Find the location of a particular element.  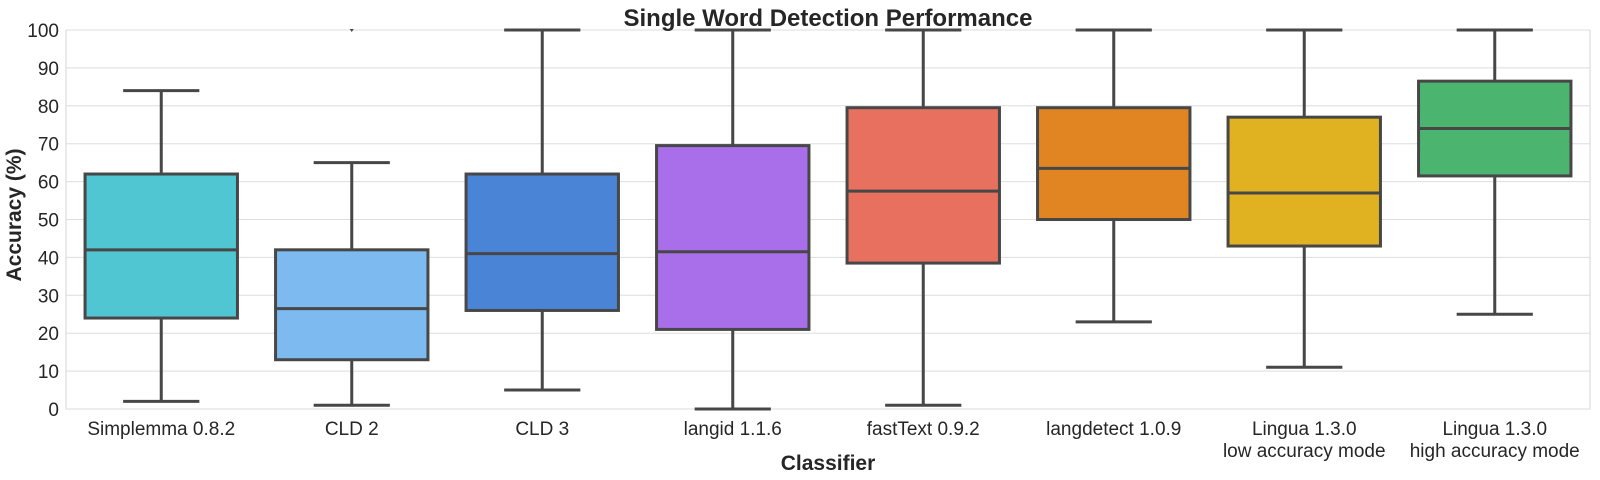

y-tick-label: 80 is located at coordinates (48, 107).